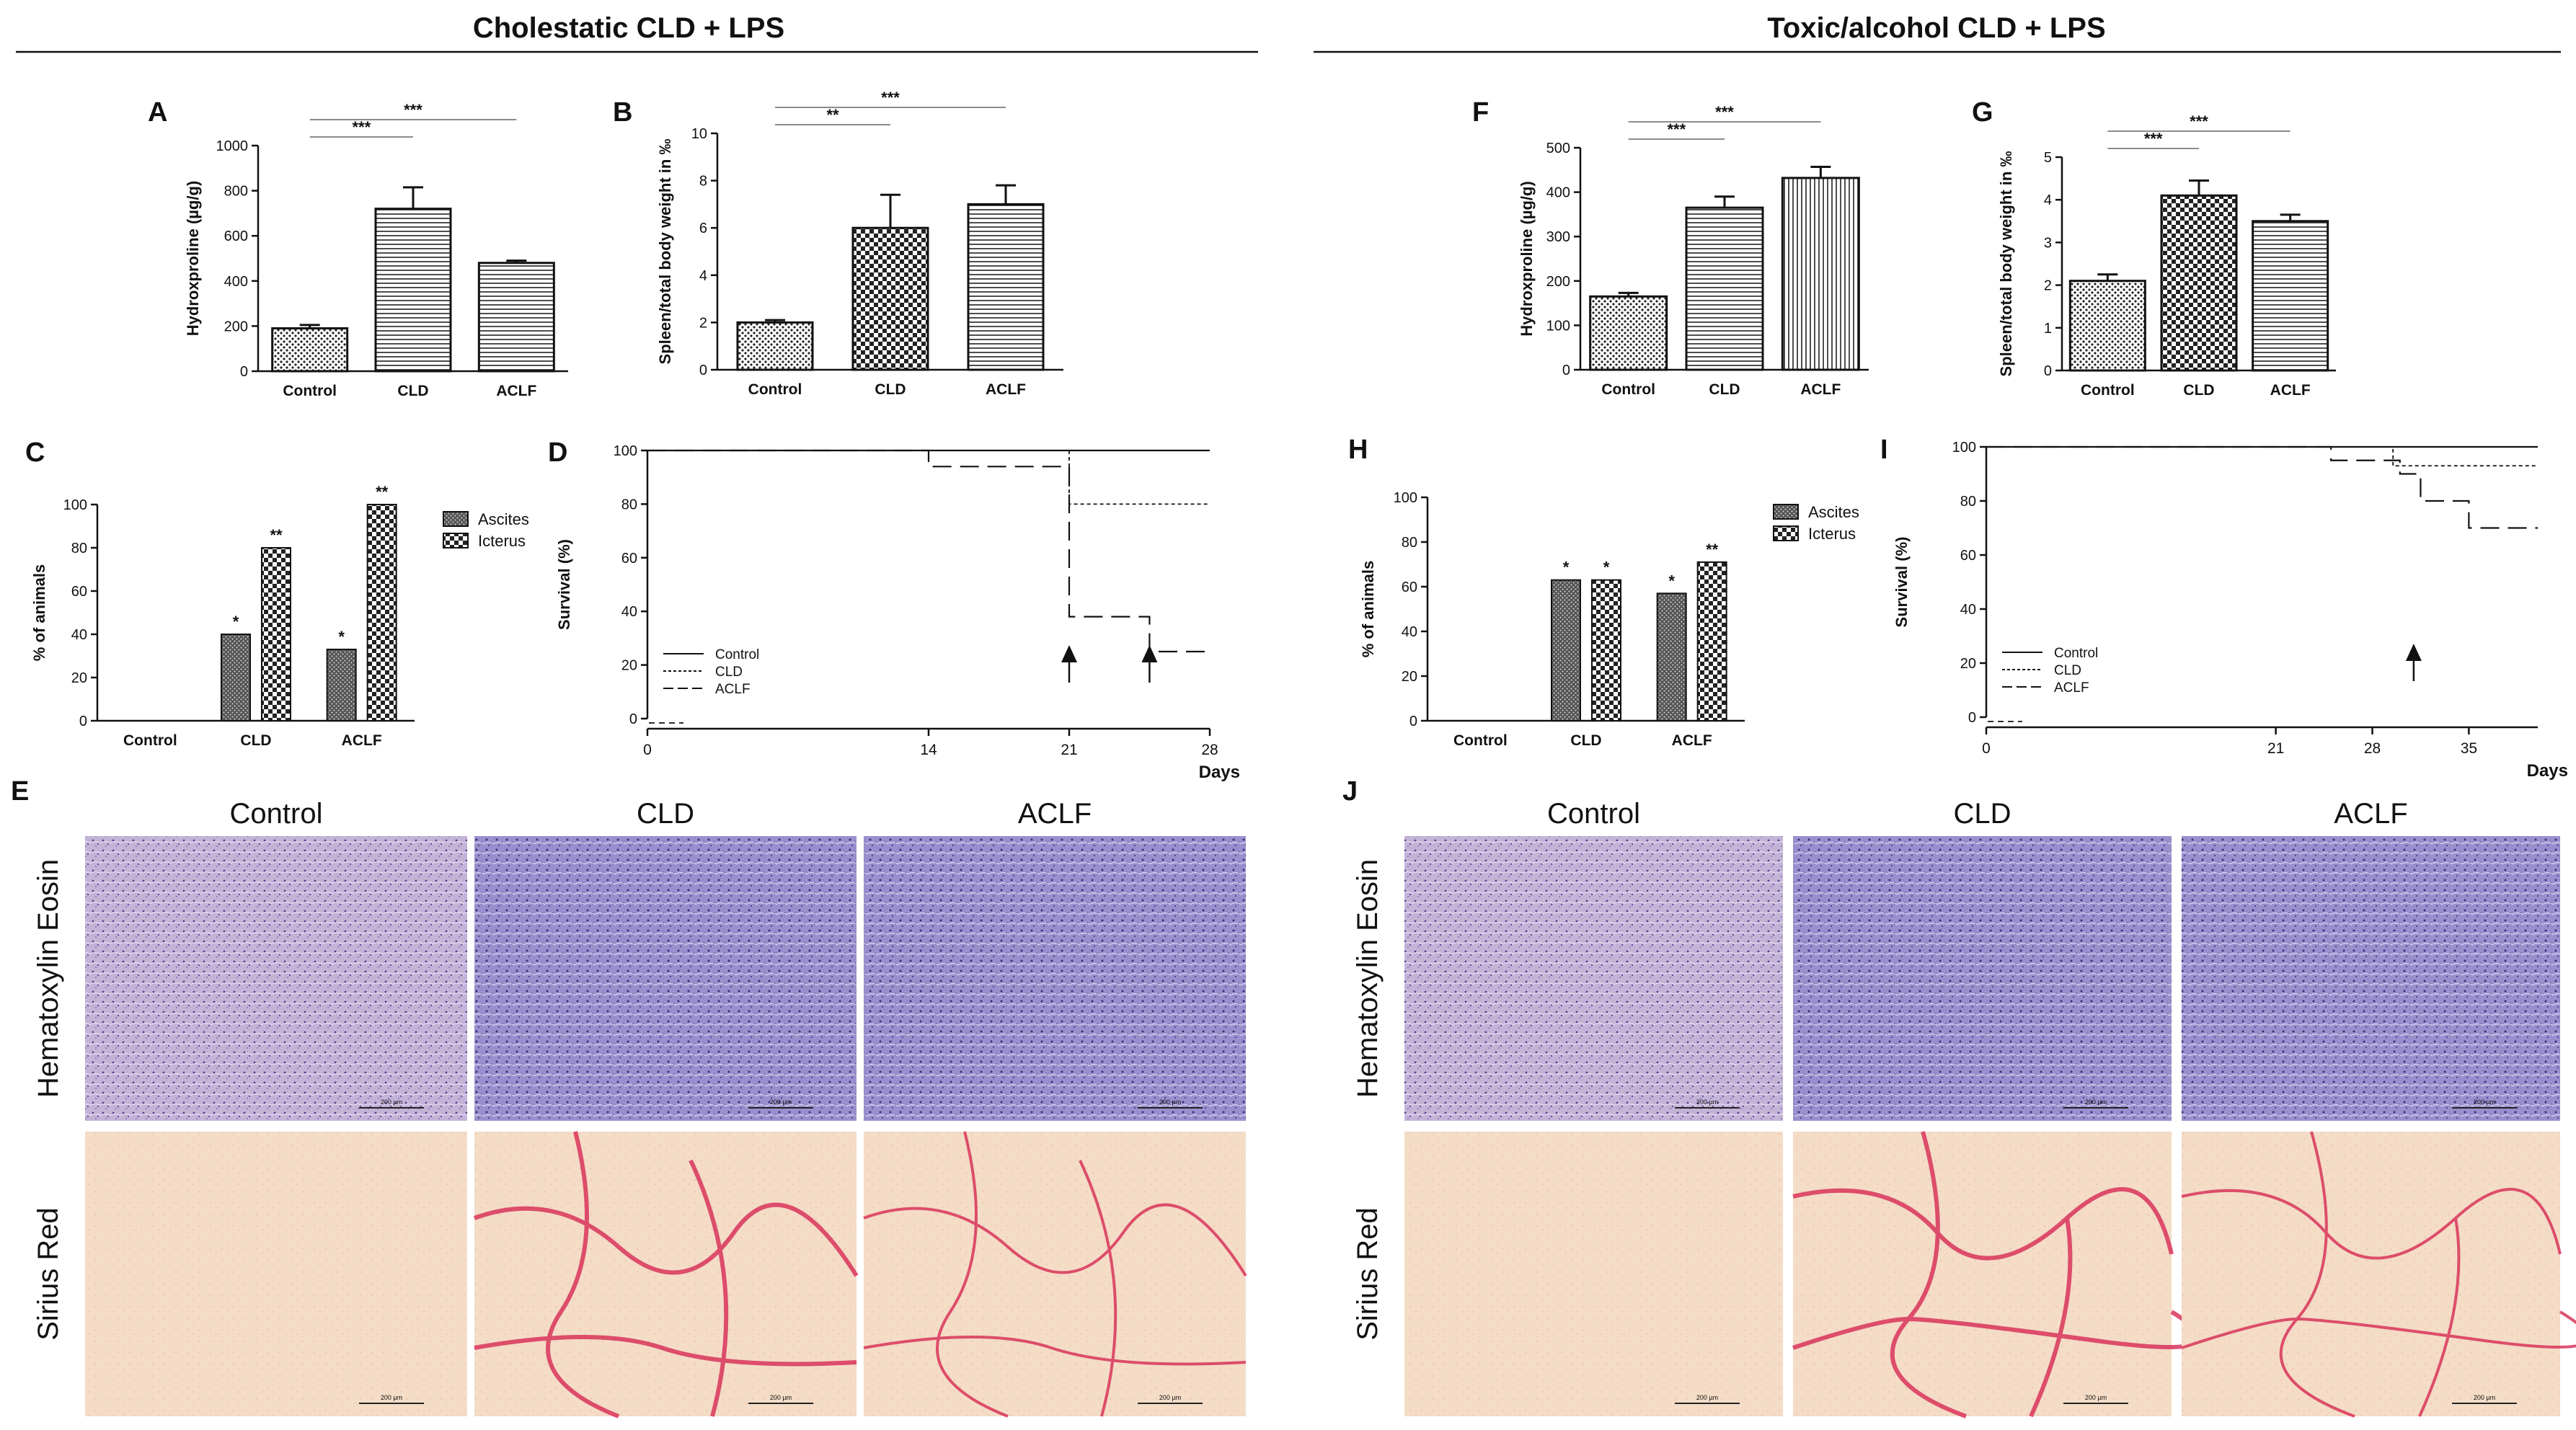 The image size is (2576, 1430). Describe the element at coordinates (2370, 814) in the screenshot. I see `column-header: ACLF` at that location.